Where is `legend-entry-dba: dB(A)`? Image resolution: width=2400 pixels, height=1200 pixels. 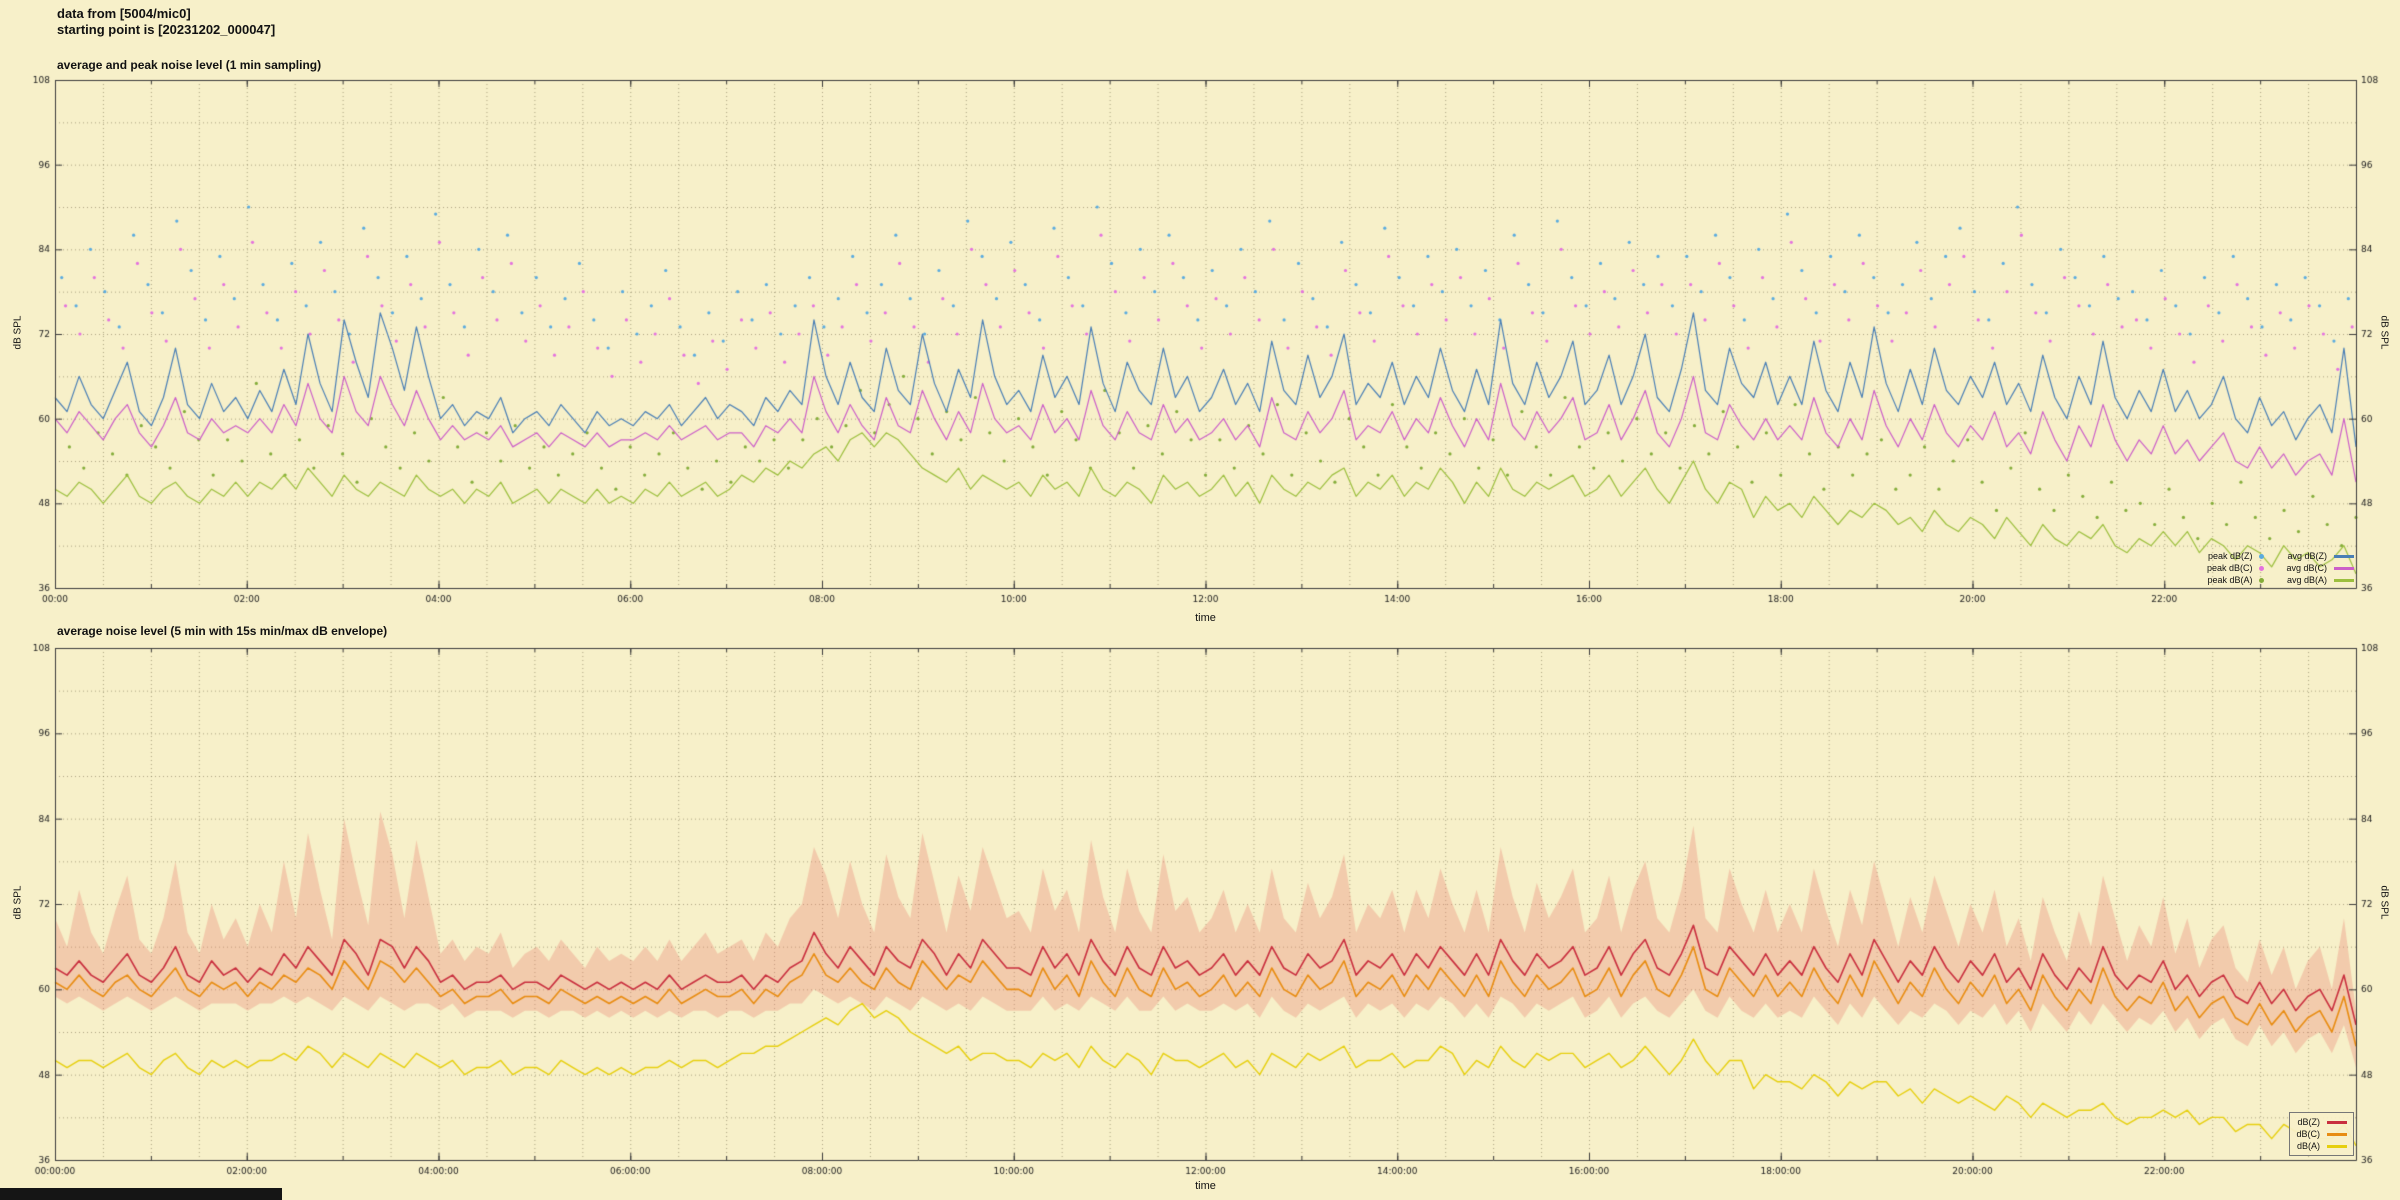 legend-entry-dba: dB(A) is located at coordinates (2321, 1146).